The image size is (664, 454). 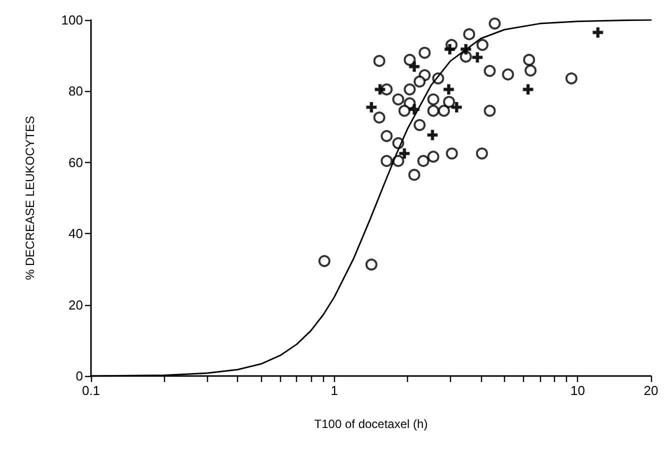 I want to click on y-tick-label: 60, so click(x=75, y=162).